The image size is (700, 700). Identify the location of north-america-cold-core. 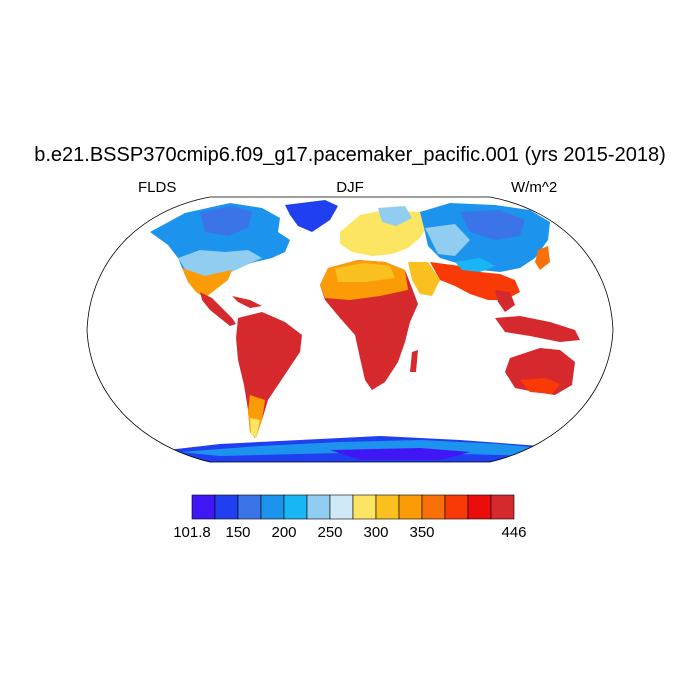
(226, 221).